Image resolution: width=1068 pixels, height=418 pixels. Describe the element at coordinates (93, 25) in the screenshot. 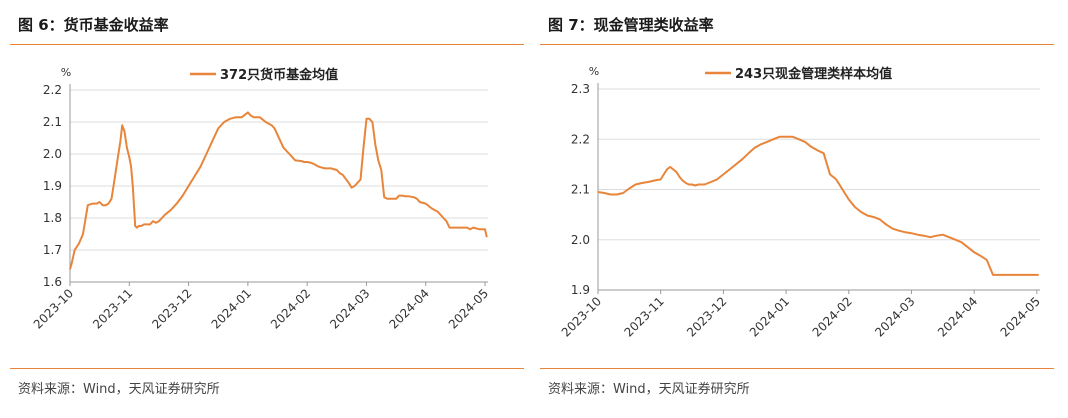

I see `figure-title: 图 6：货币基金收益率` at that location.